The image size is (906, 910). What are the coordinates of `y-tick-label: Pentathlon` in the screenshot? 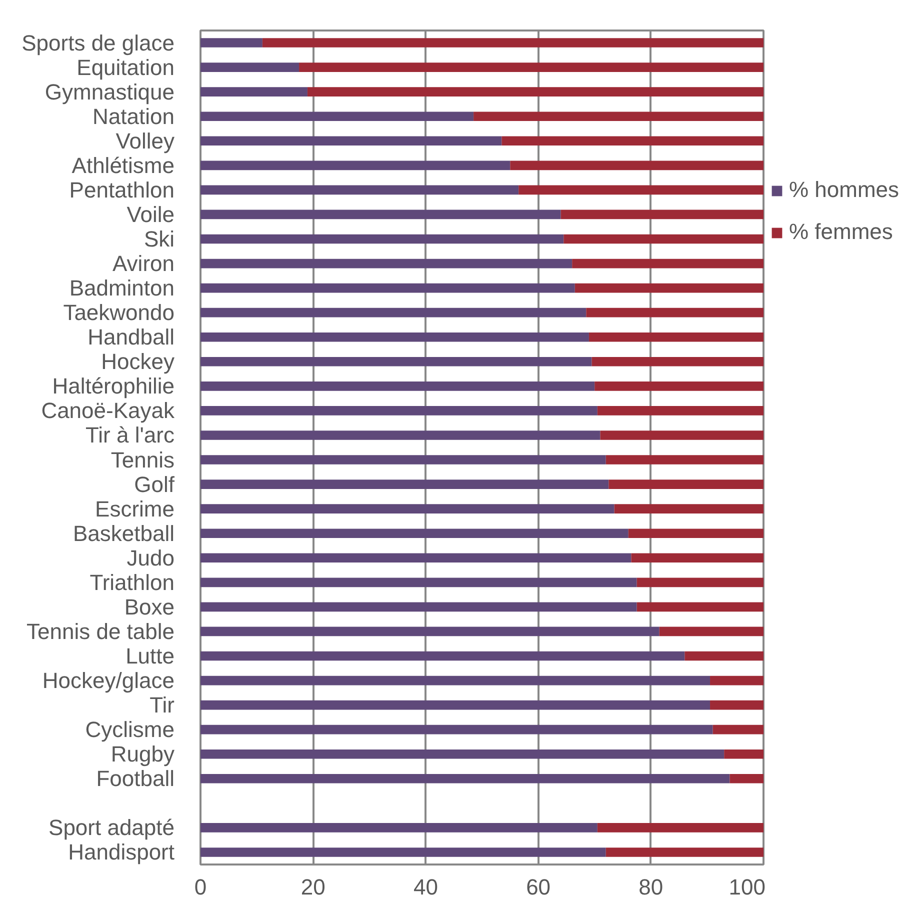 It's located at (122, 189).